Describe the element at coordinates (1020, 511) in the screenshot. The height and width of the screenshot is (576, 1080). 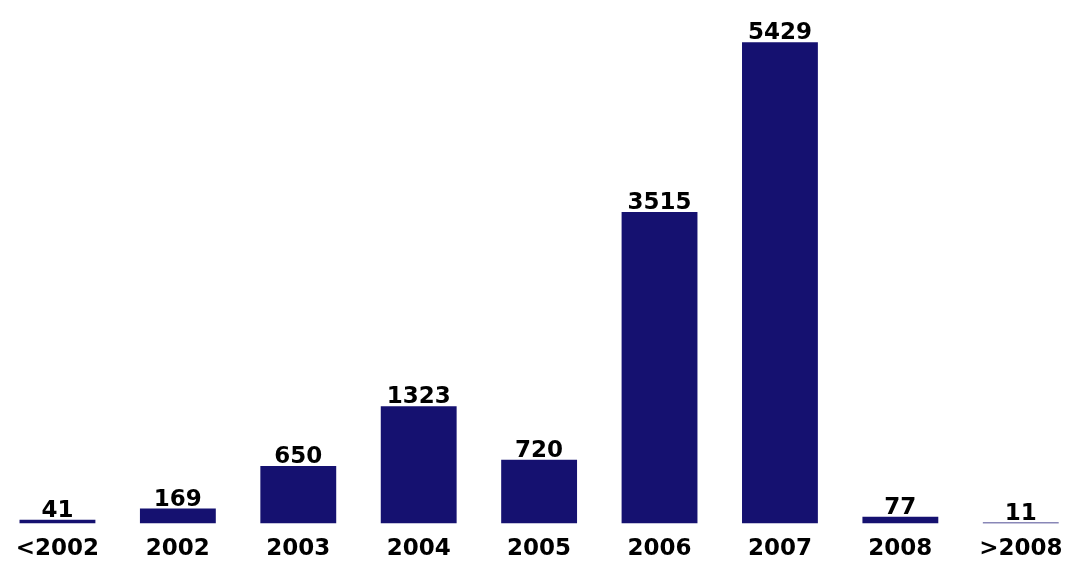
I see `data-label: 11` at that location.